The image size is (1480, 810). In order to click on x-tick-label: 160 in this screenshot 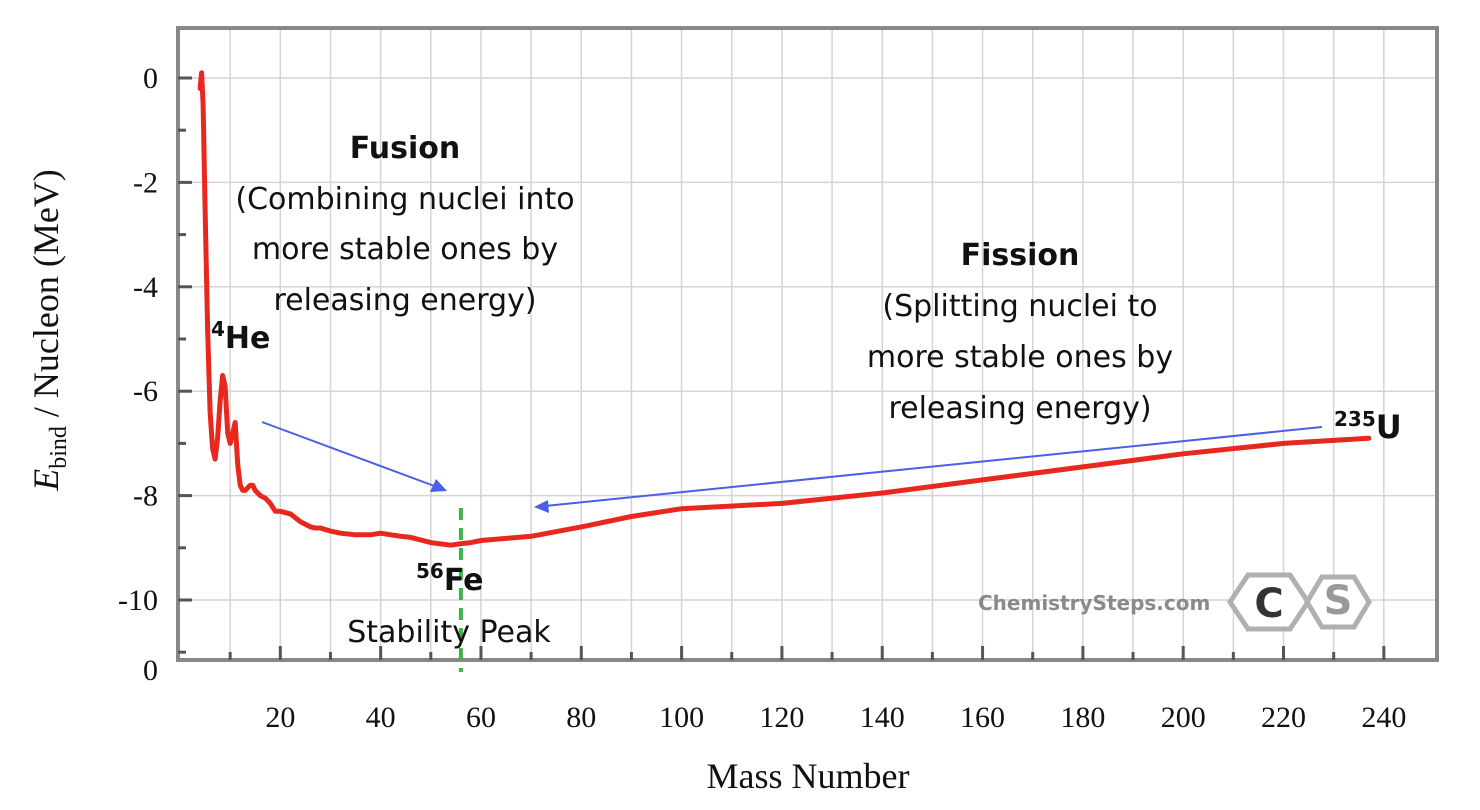, I will do `click(982, 717)`.